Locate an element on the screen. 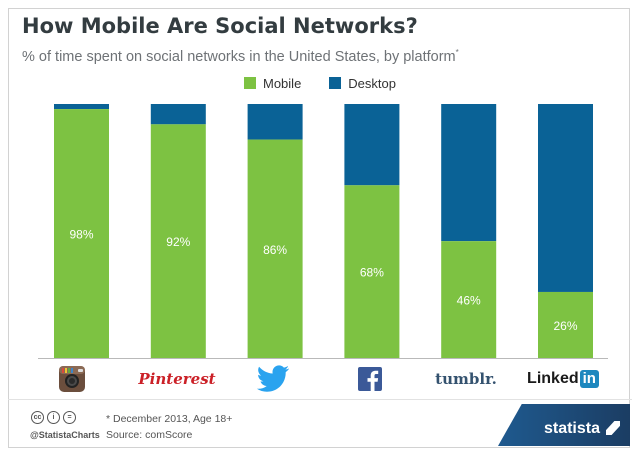 The image size is (640, 458). chart-title: How Mobile Are Social Networks? is located at coordinates (220, 26).